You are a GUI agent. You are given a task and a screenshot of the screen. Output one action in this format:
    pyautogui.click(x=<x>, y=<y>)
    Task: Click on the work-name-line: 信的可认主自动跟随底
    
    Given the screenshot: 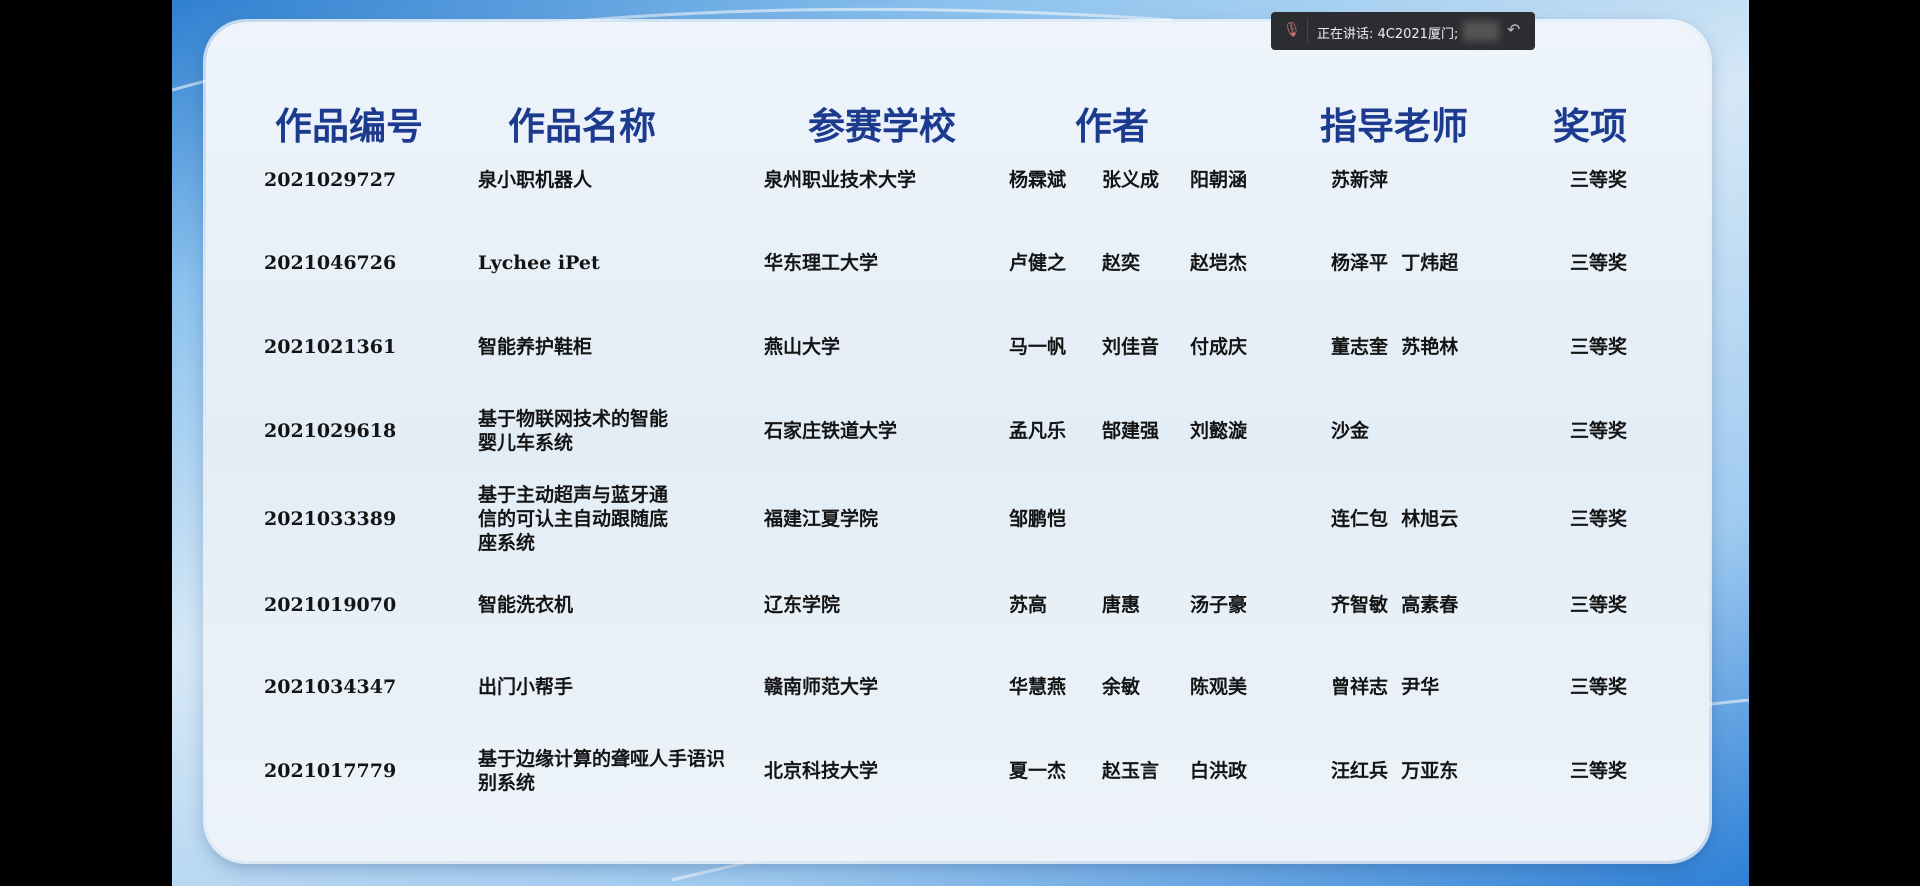 What is the action you would take?
    pyautogui.click(x=573, y=519)
    